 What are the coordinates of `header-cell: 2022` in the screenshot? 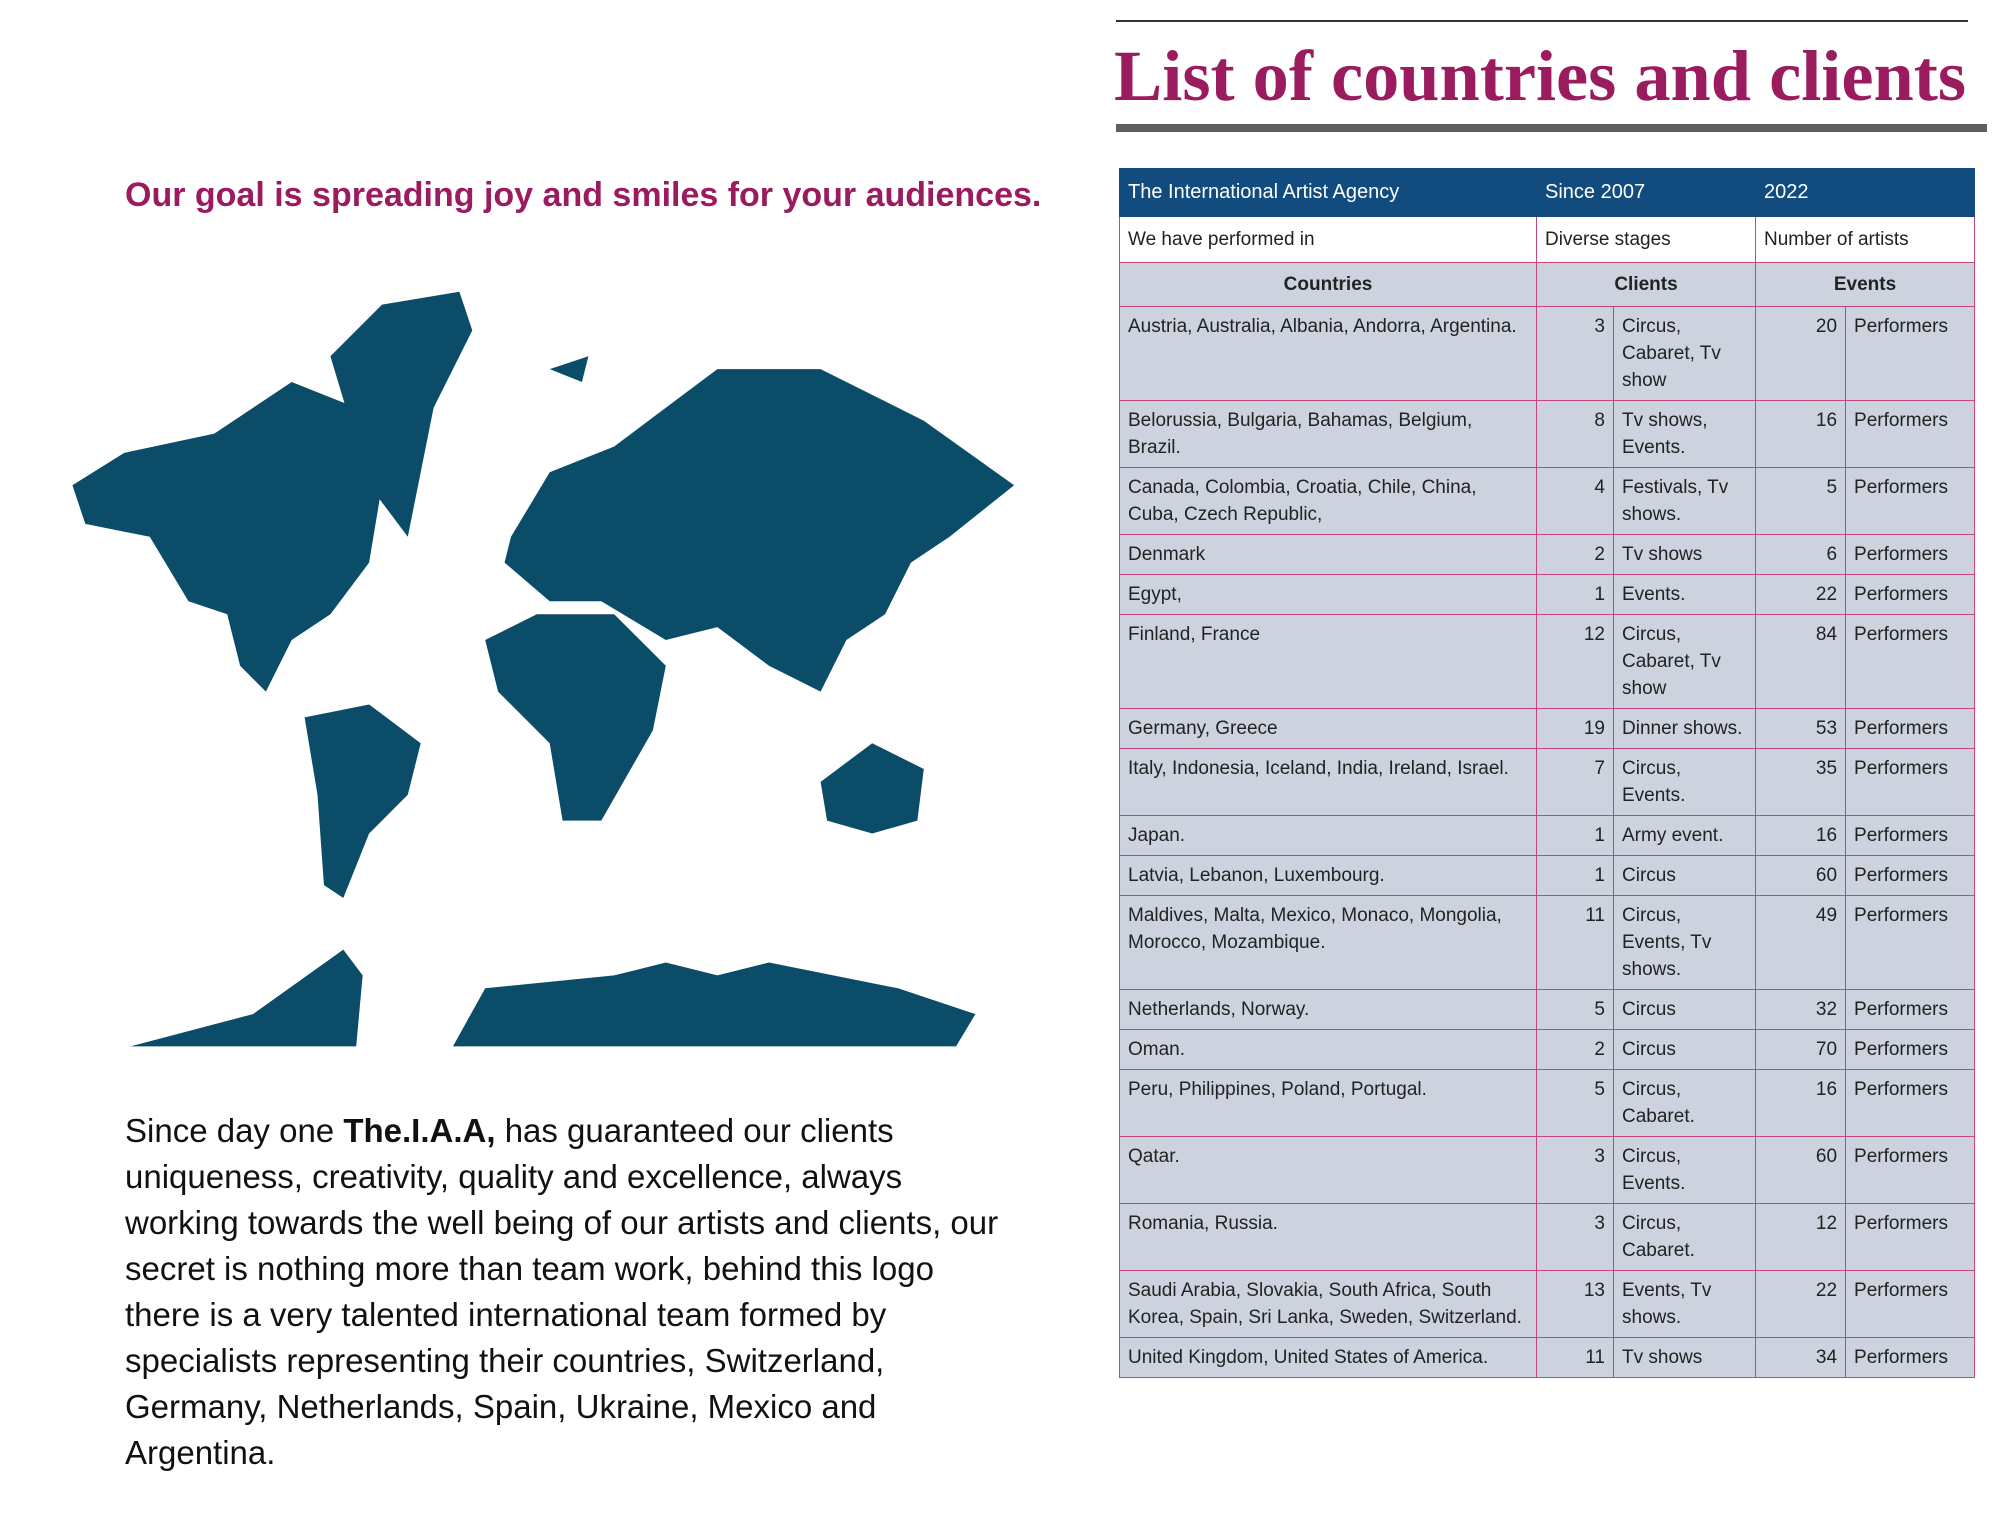 It's located at (1865, 192).